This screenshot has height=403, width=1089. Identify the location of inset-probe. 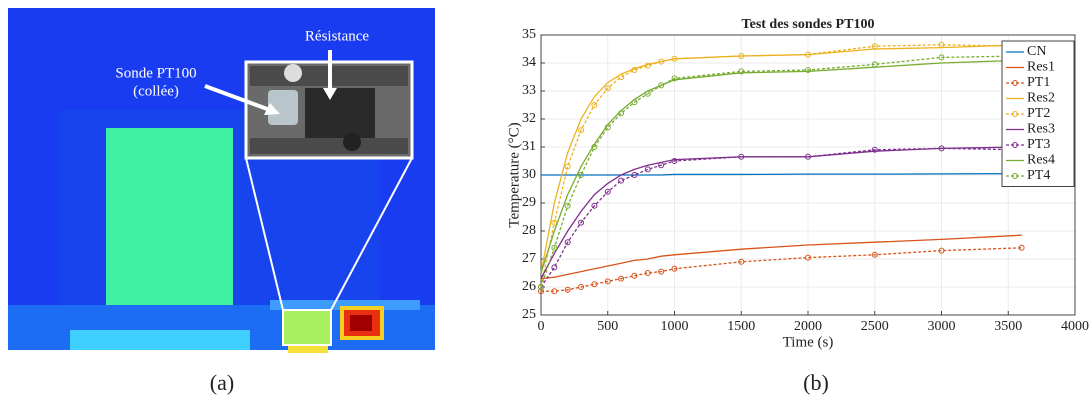
(283, 107).